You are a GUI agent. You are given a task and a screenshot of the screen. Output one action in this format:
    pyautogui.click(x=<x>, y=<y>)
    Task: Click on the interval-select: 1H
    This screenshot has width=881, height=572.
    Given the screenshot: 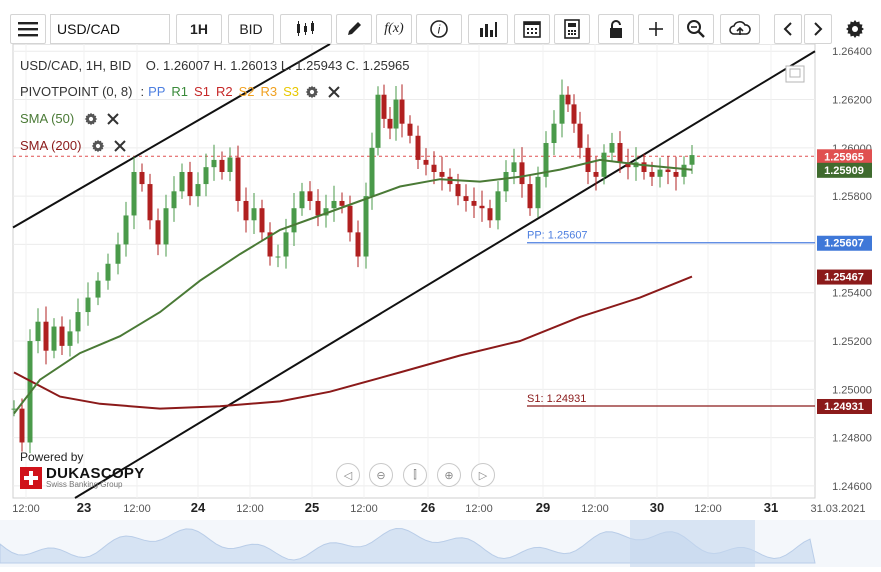 What is the action you would take?
    pyautogui.click(x=199, y=29)
    